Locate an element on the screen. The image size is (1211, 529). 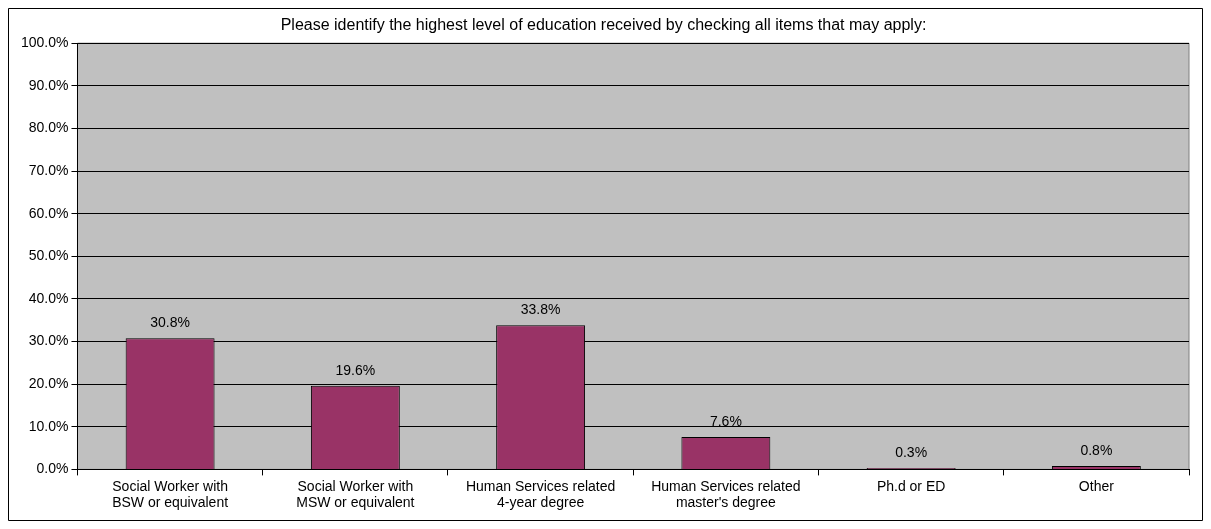
chart-title: Please identify the highest level of education received by checking all items that may apply: is located at coordinates (603, 25).